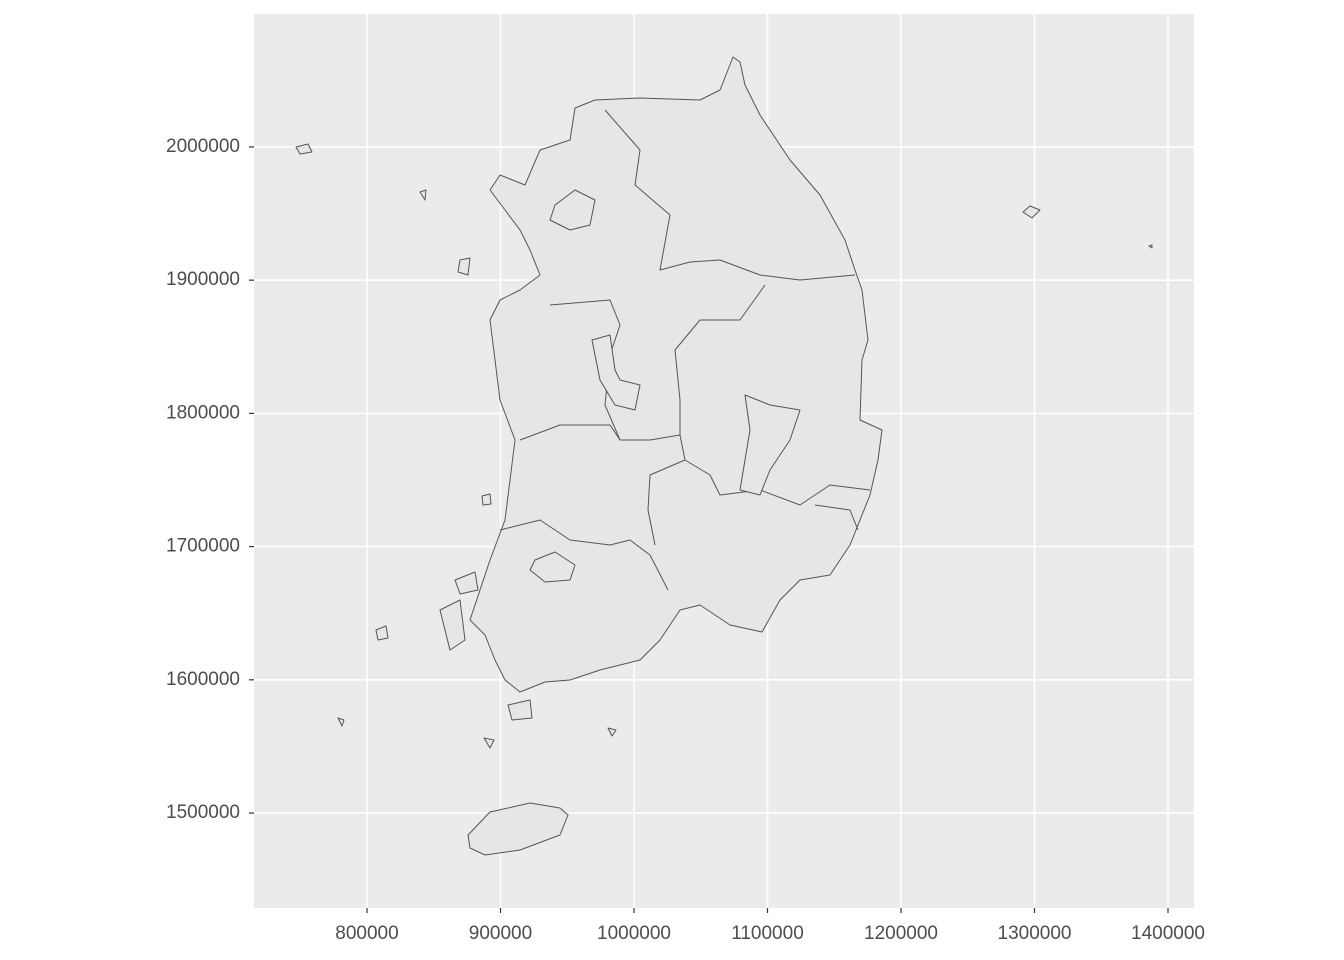  What do you see at coordinates (1035, 933) in the screenshot?
I see `x-tick-label: 1300000` at bounding box center [1035, 933].